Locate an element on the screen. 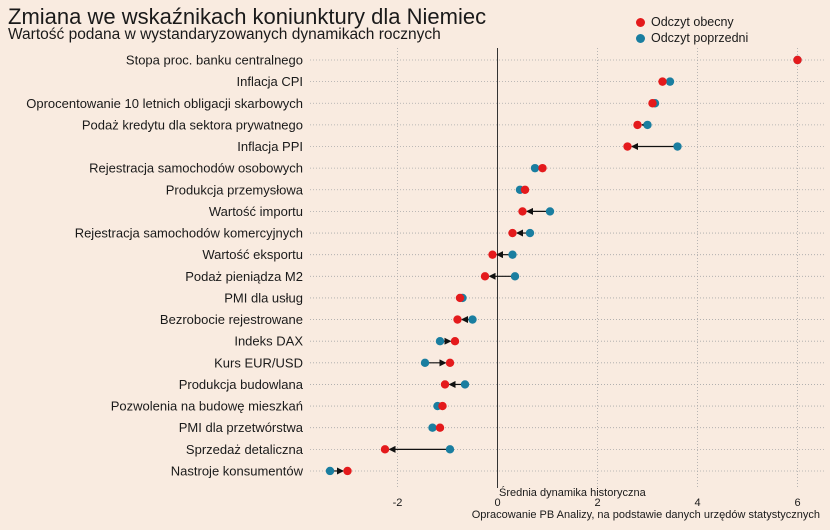  x-axis-ticks: -2 0 2 4 6 is located at coordinates (597, 503).